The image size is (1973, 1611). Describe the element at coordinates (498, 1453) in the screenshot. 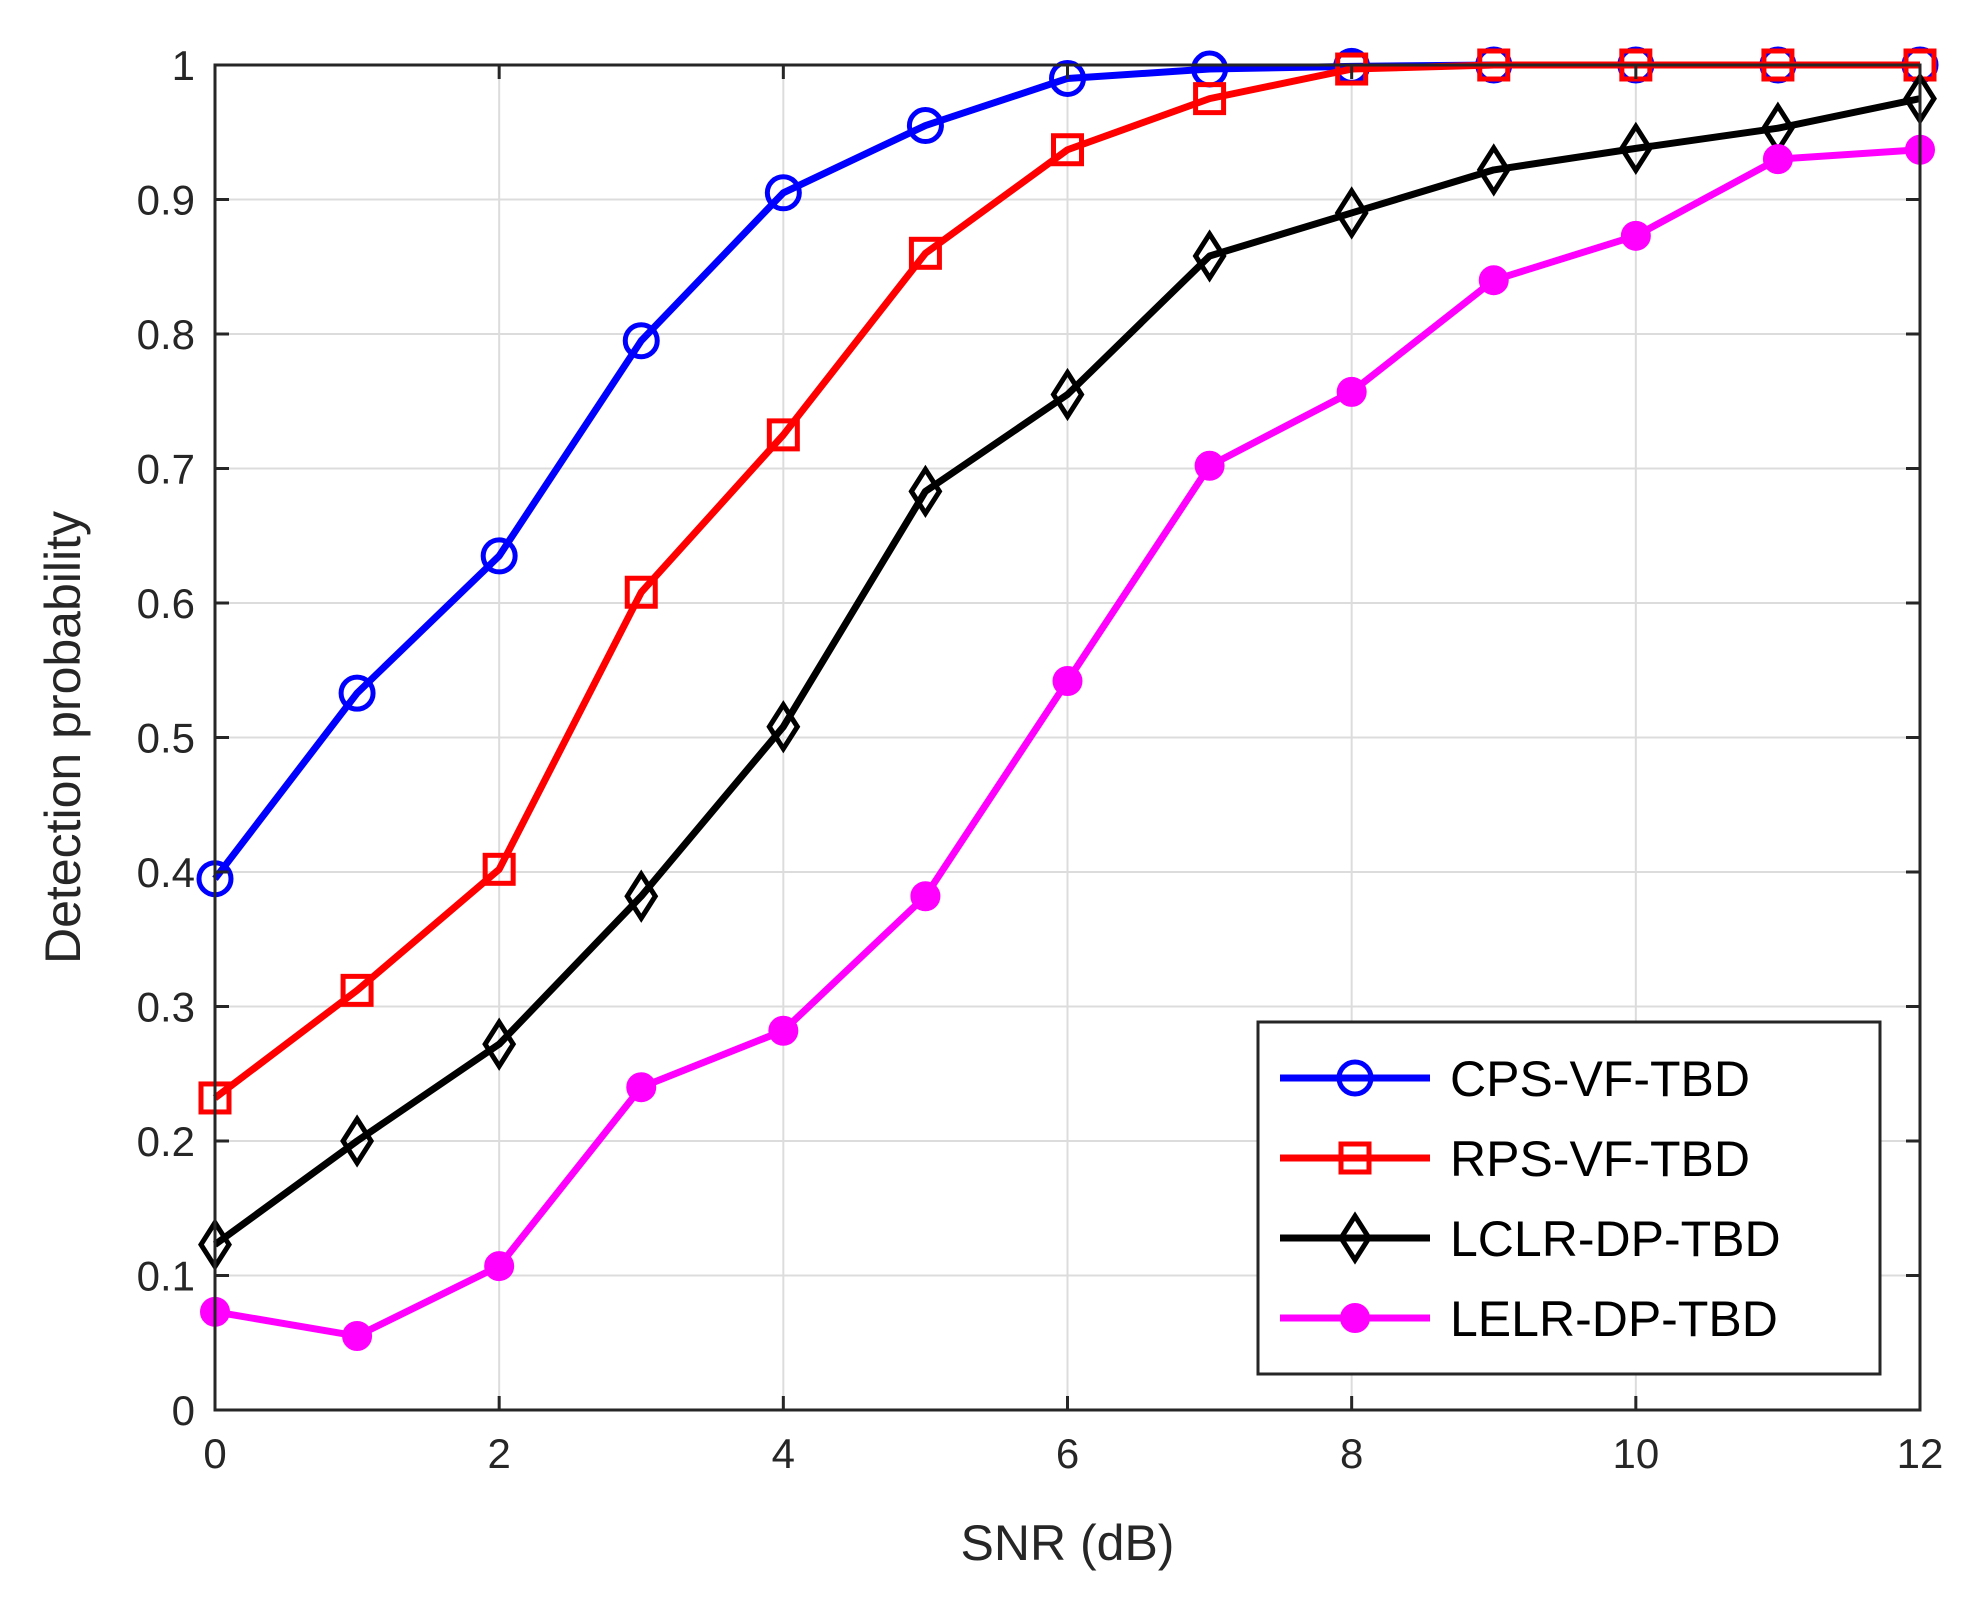

I see `x-tick-label: 2` at that location.